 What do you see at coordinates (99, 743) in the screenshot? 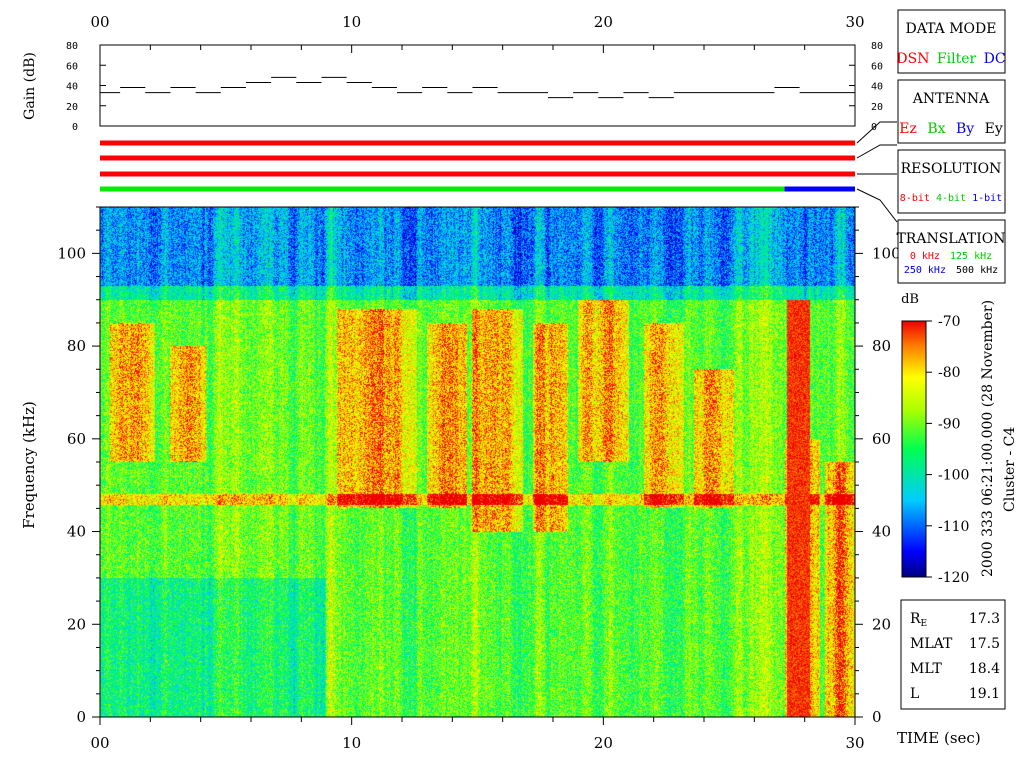
I see `bottom-xtick-label: 00` at bounding box center [99, 743].